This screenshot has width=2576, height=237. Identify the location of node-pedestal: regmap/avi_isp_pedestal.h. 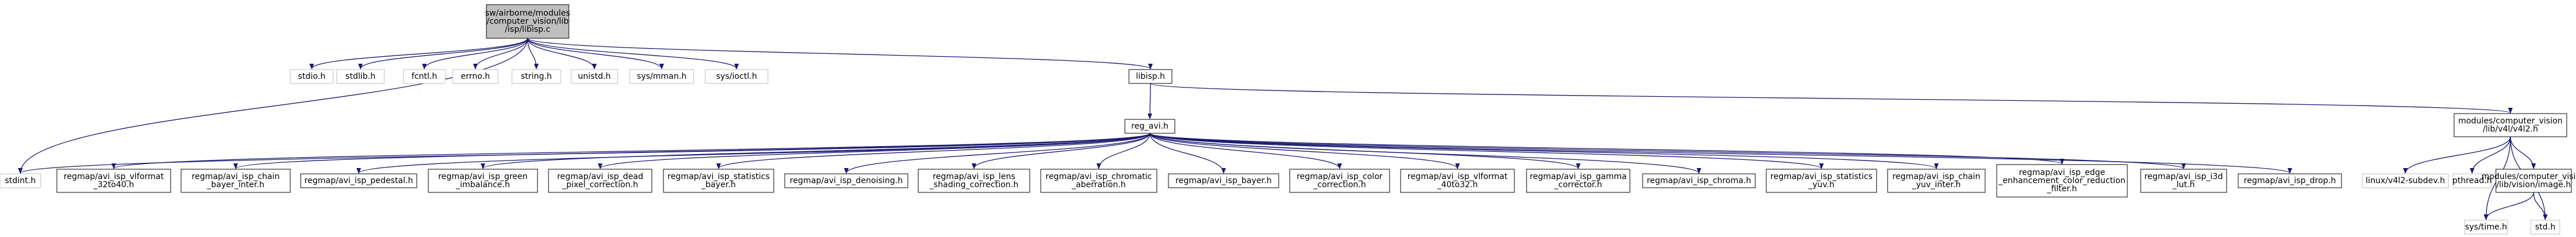
(358, 180).